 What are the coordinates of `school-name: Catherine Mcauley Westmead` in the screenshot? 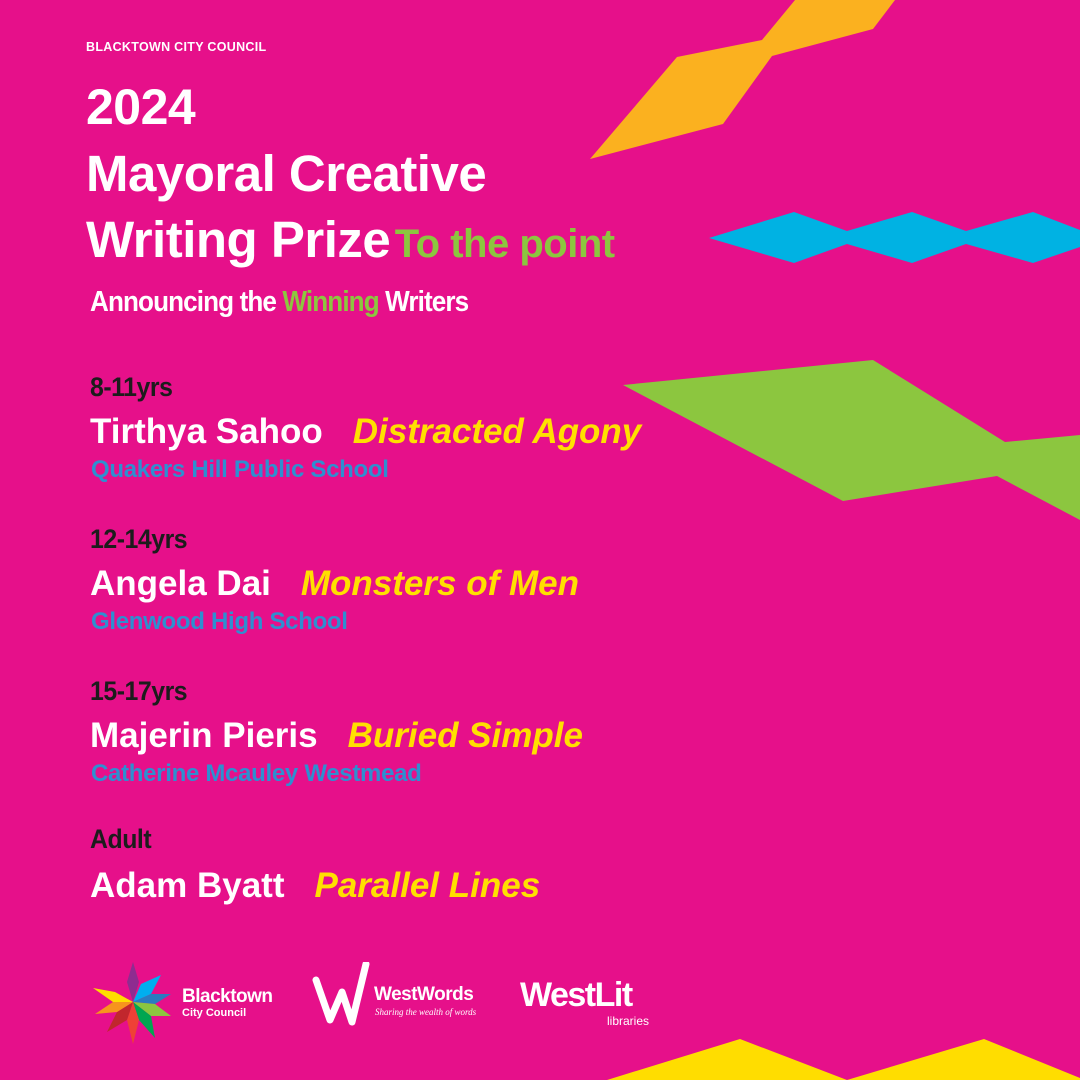 It's located at (256, 773).